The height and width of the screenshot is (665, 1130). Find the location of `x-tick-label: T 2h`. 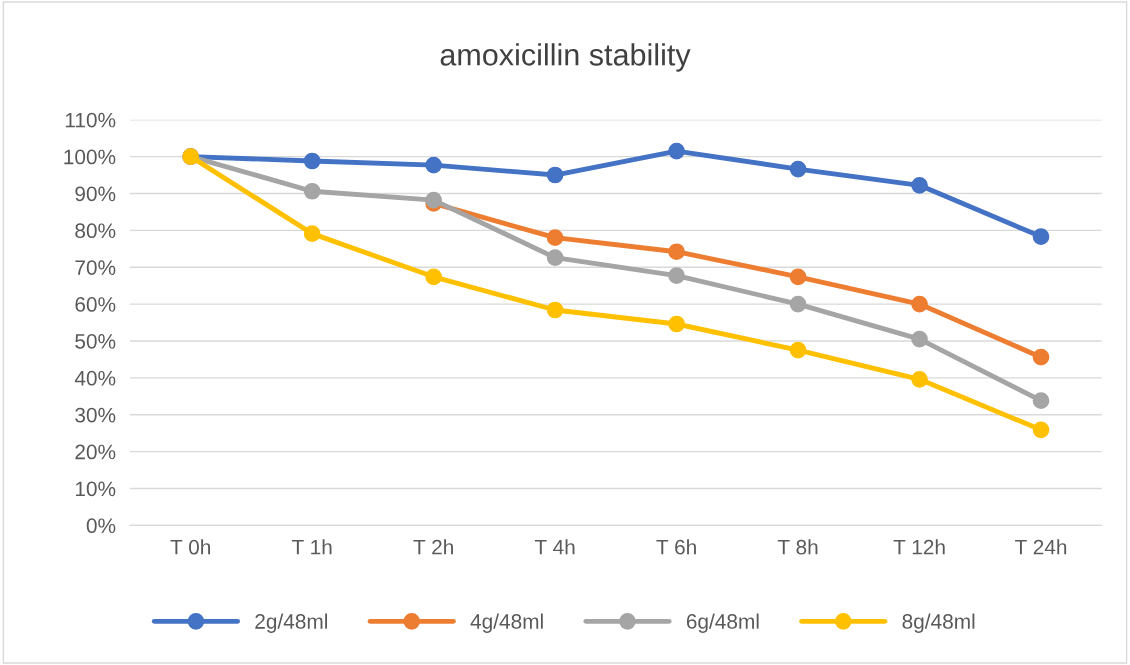

x-tick-label: T 2h is located at coordinates (433, 547).